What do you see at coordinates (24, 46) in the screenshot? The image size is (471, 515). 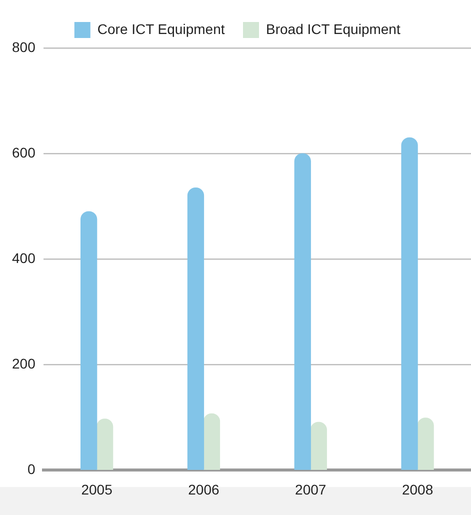 I see `y-tick-label: 800` at bounding box center [24, 46].